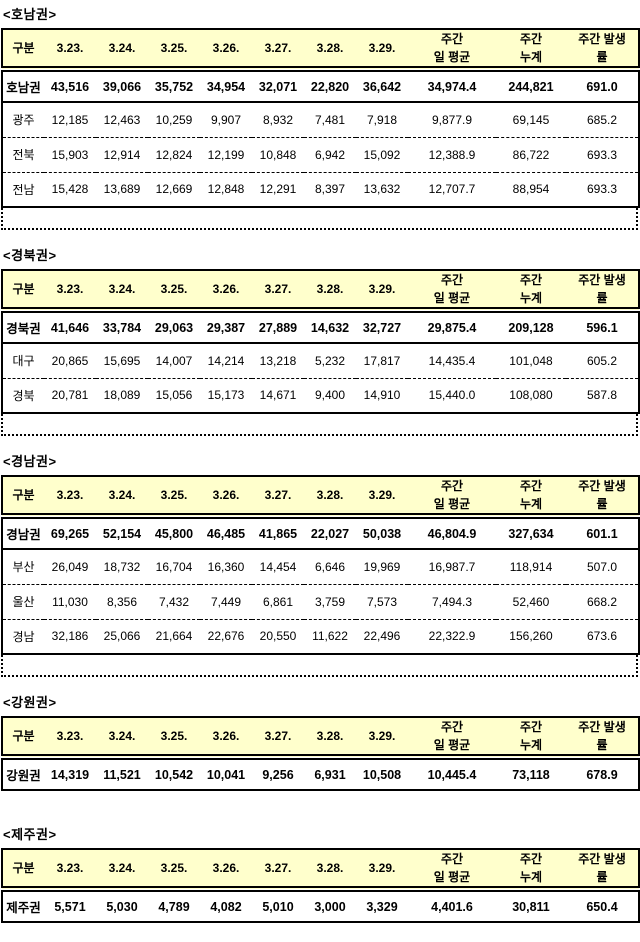 Image resolution: width=640 pixels, height=942 pixels. What do you see at coordinates (278, 395) in the screenshot?
I see `value-cell: 14,671` at bounding box center [278, 395].